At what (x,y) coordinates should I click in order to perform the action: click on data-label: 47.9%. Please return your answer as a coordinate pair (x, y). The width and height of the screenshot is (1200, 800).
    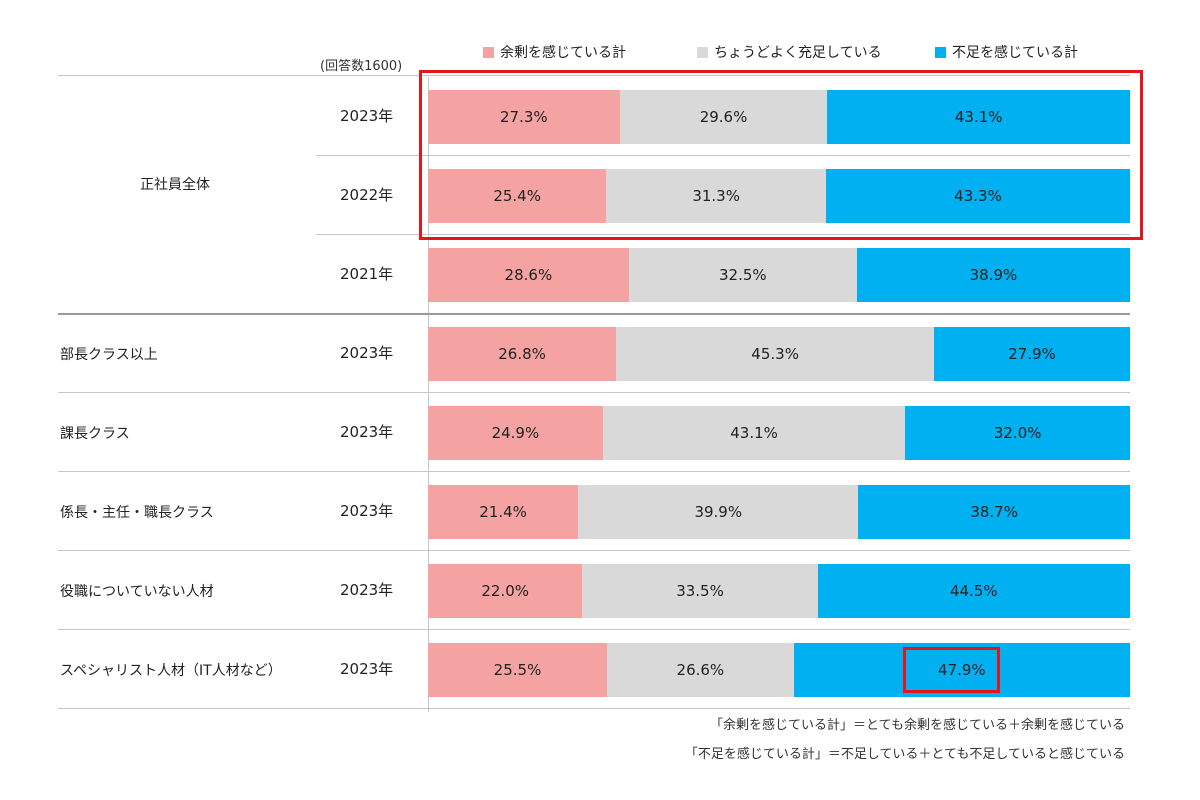
    Looking at the image, I should click on (962, 669).